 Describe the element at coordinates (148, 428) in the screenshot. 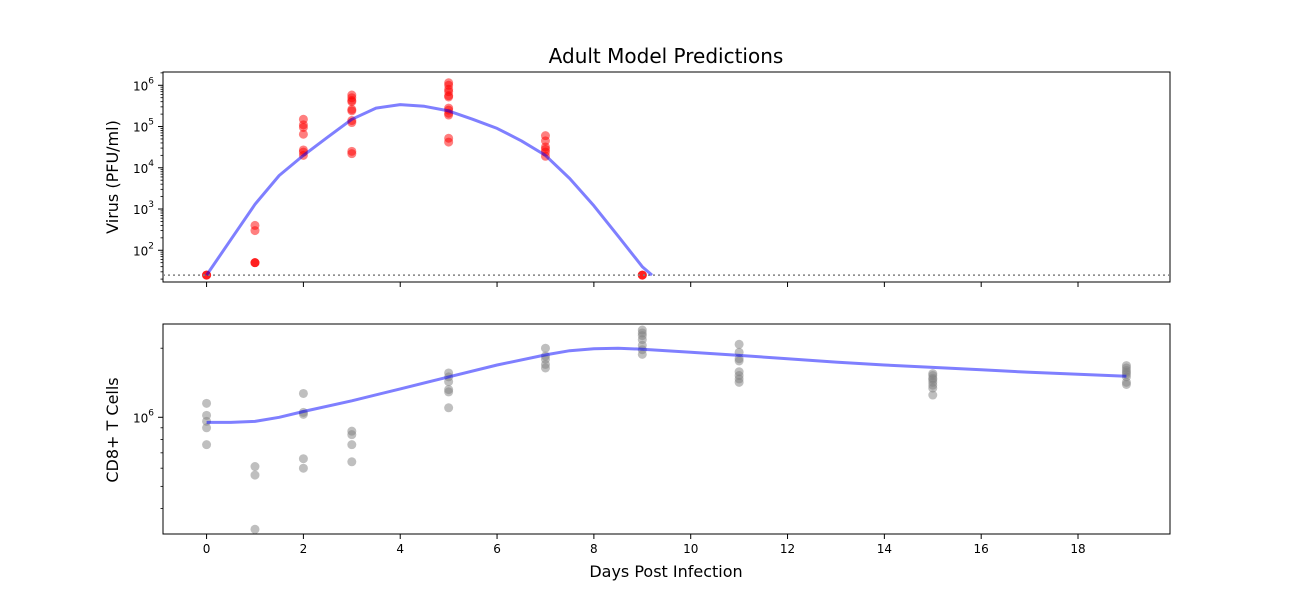

I see `cd8-y-axis: 106` at that location.